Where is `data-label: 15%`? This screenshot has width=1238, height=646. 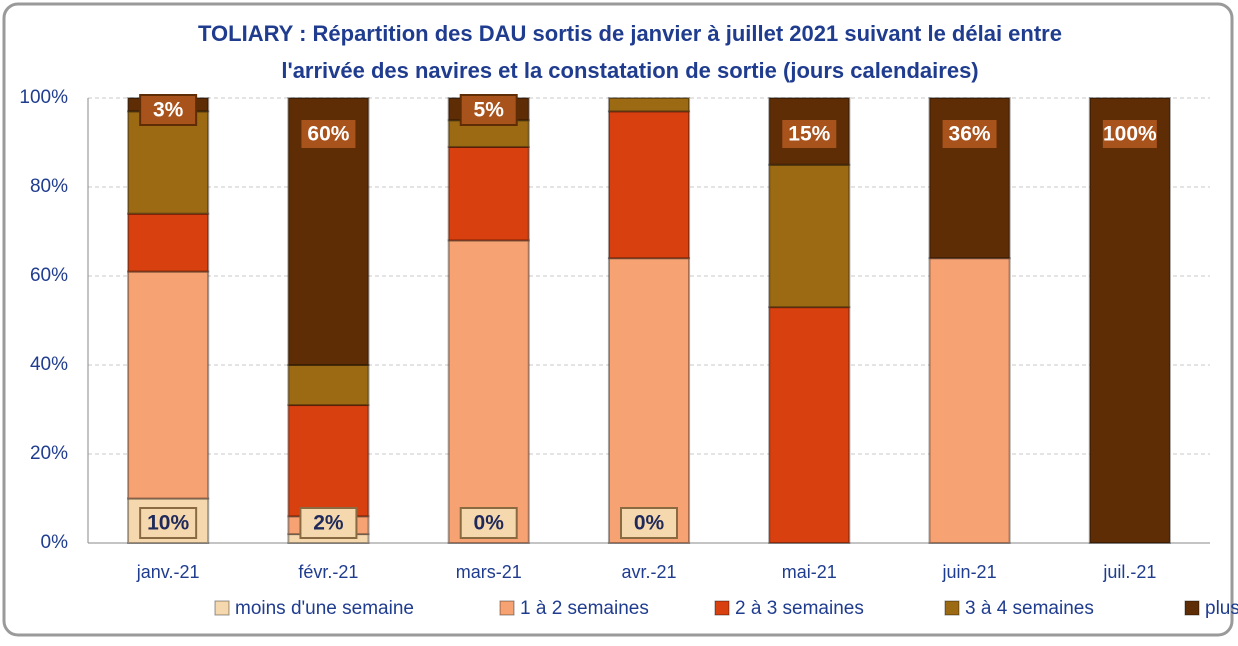
data-label: 15% is located at coordinates (809, 134).